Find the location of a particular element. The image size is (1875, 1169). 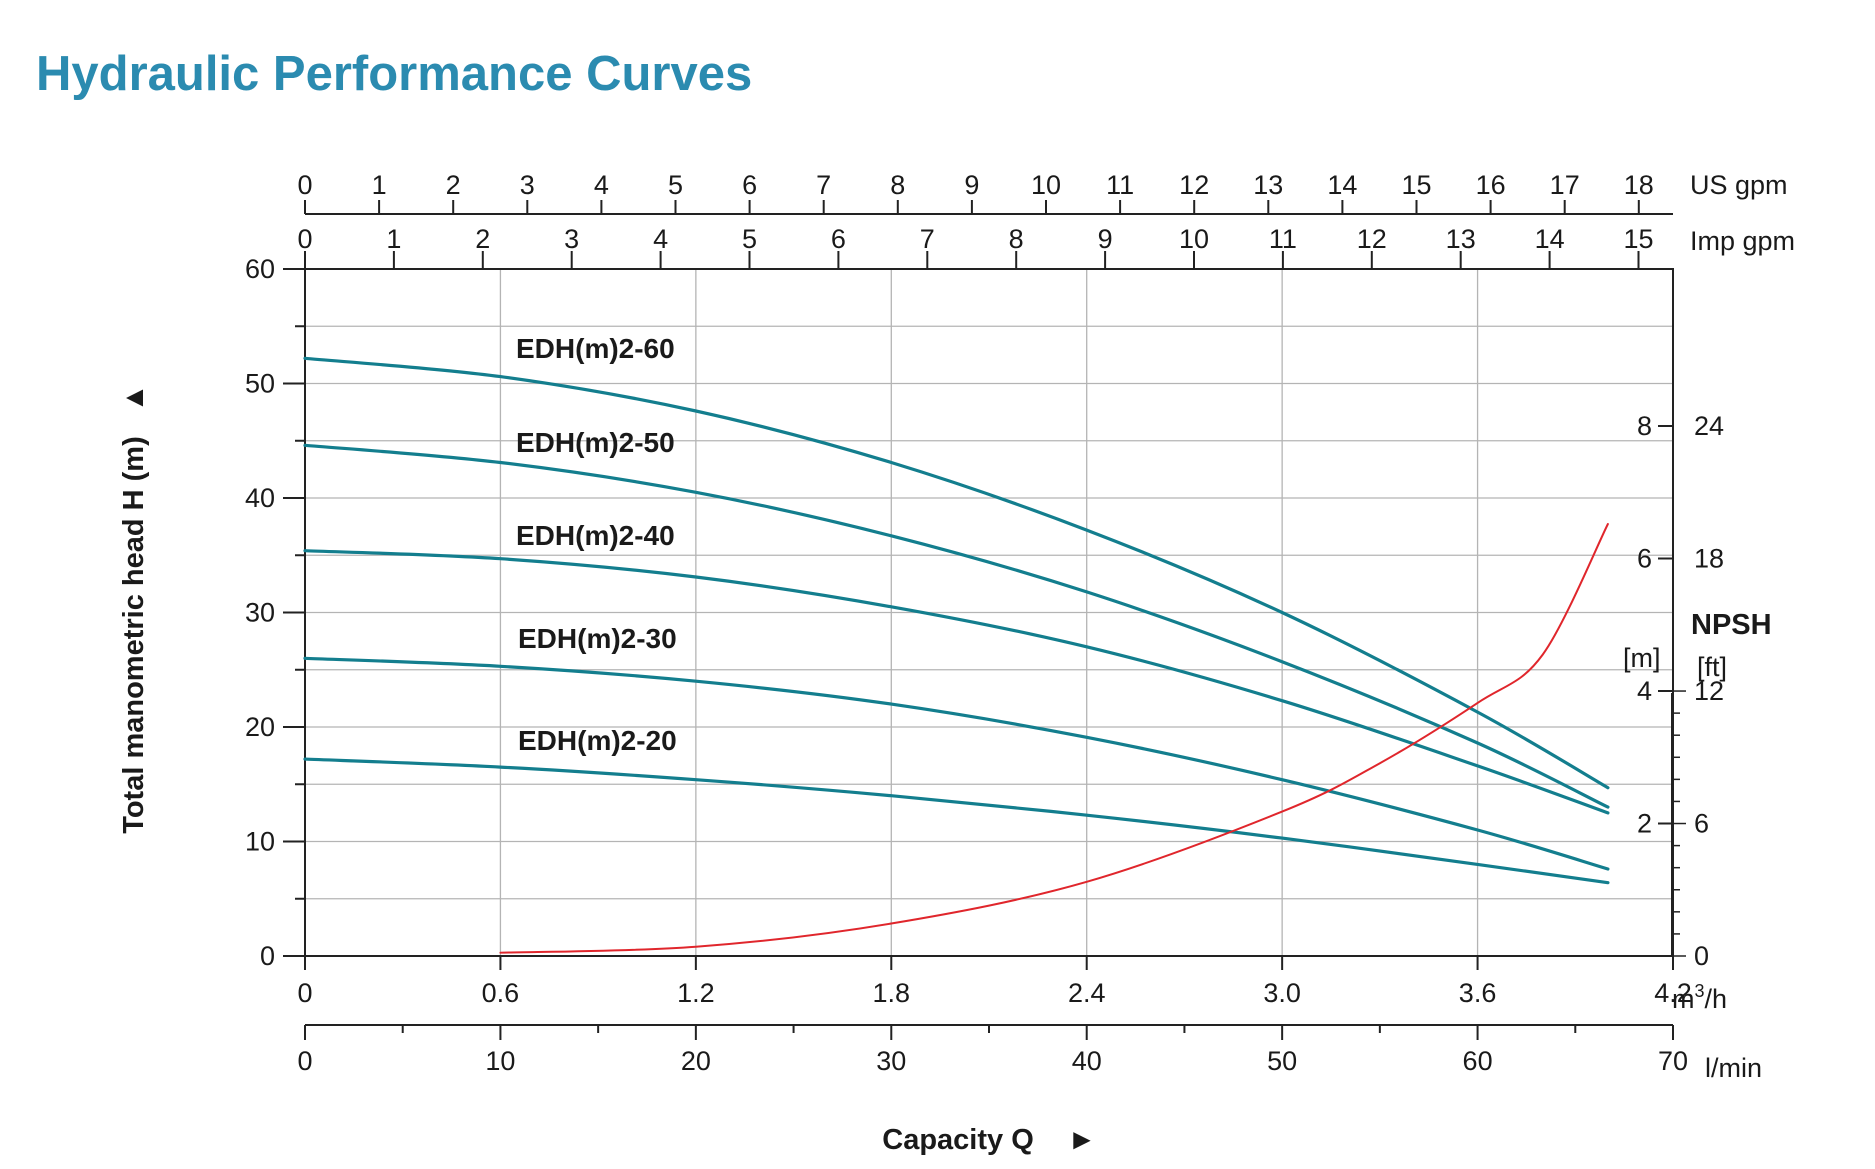

x-axis-title: Capacity Q is located at coordinates (958, 1140).